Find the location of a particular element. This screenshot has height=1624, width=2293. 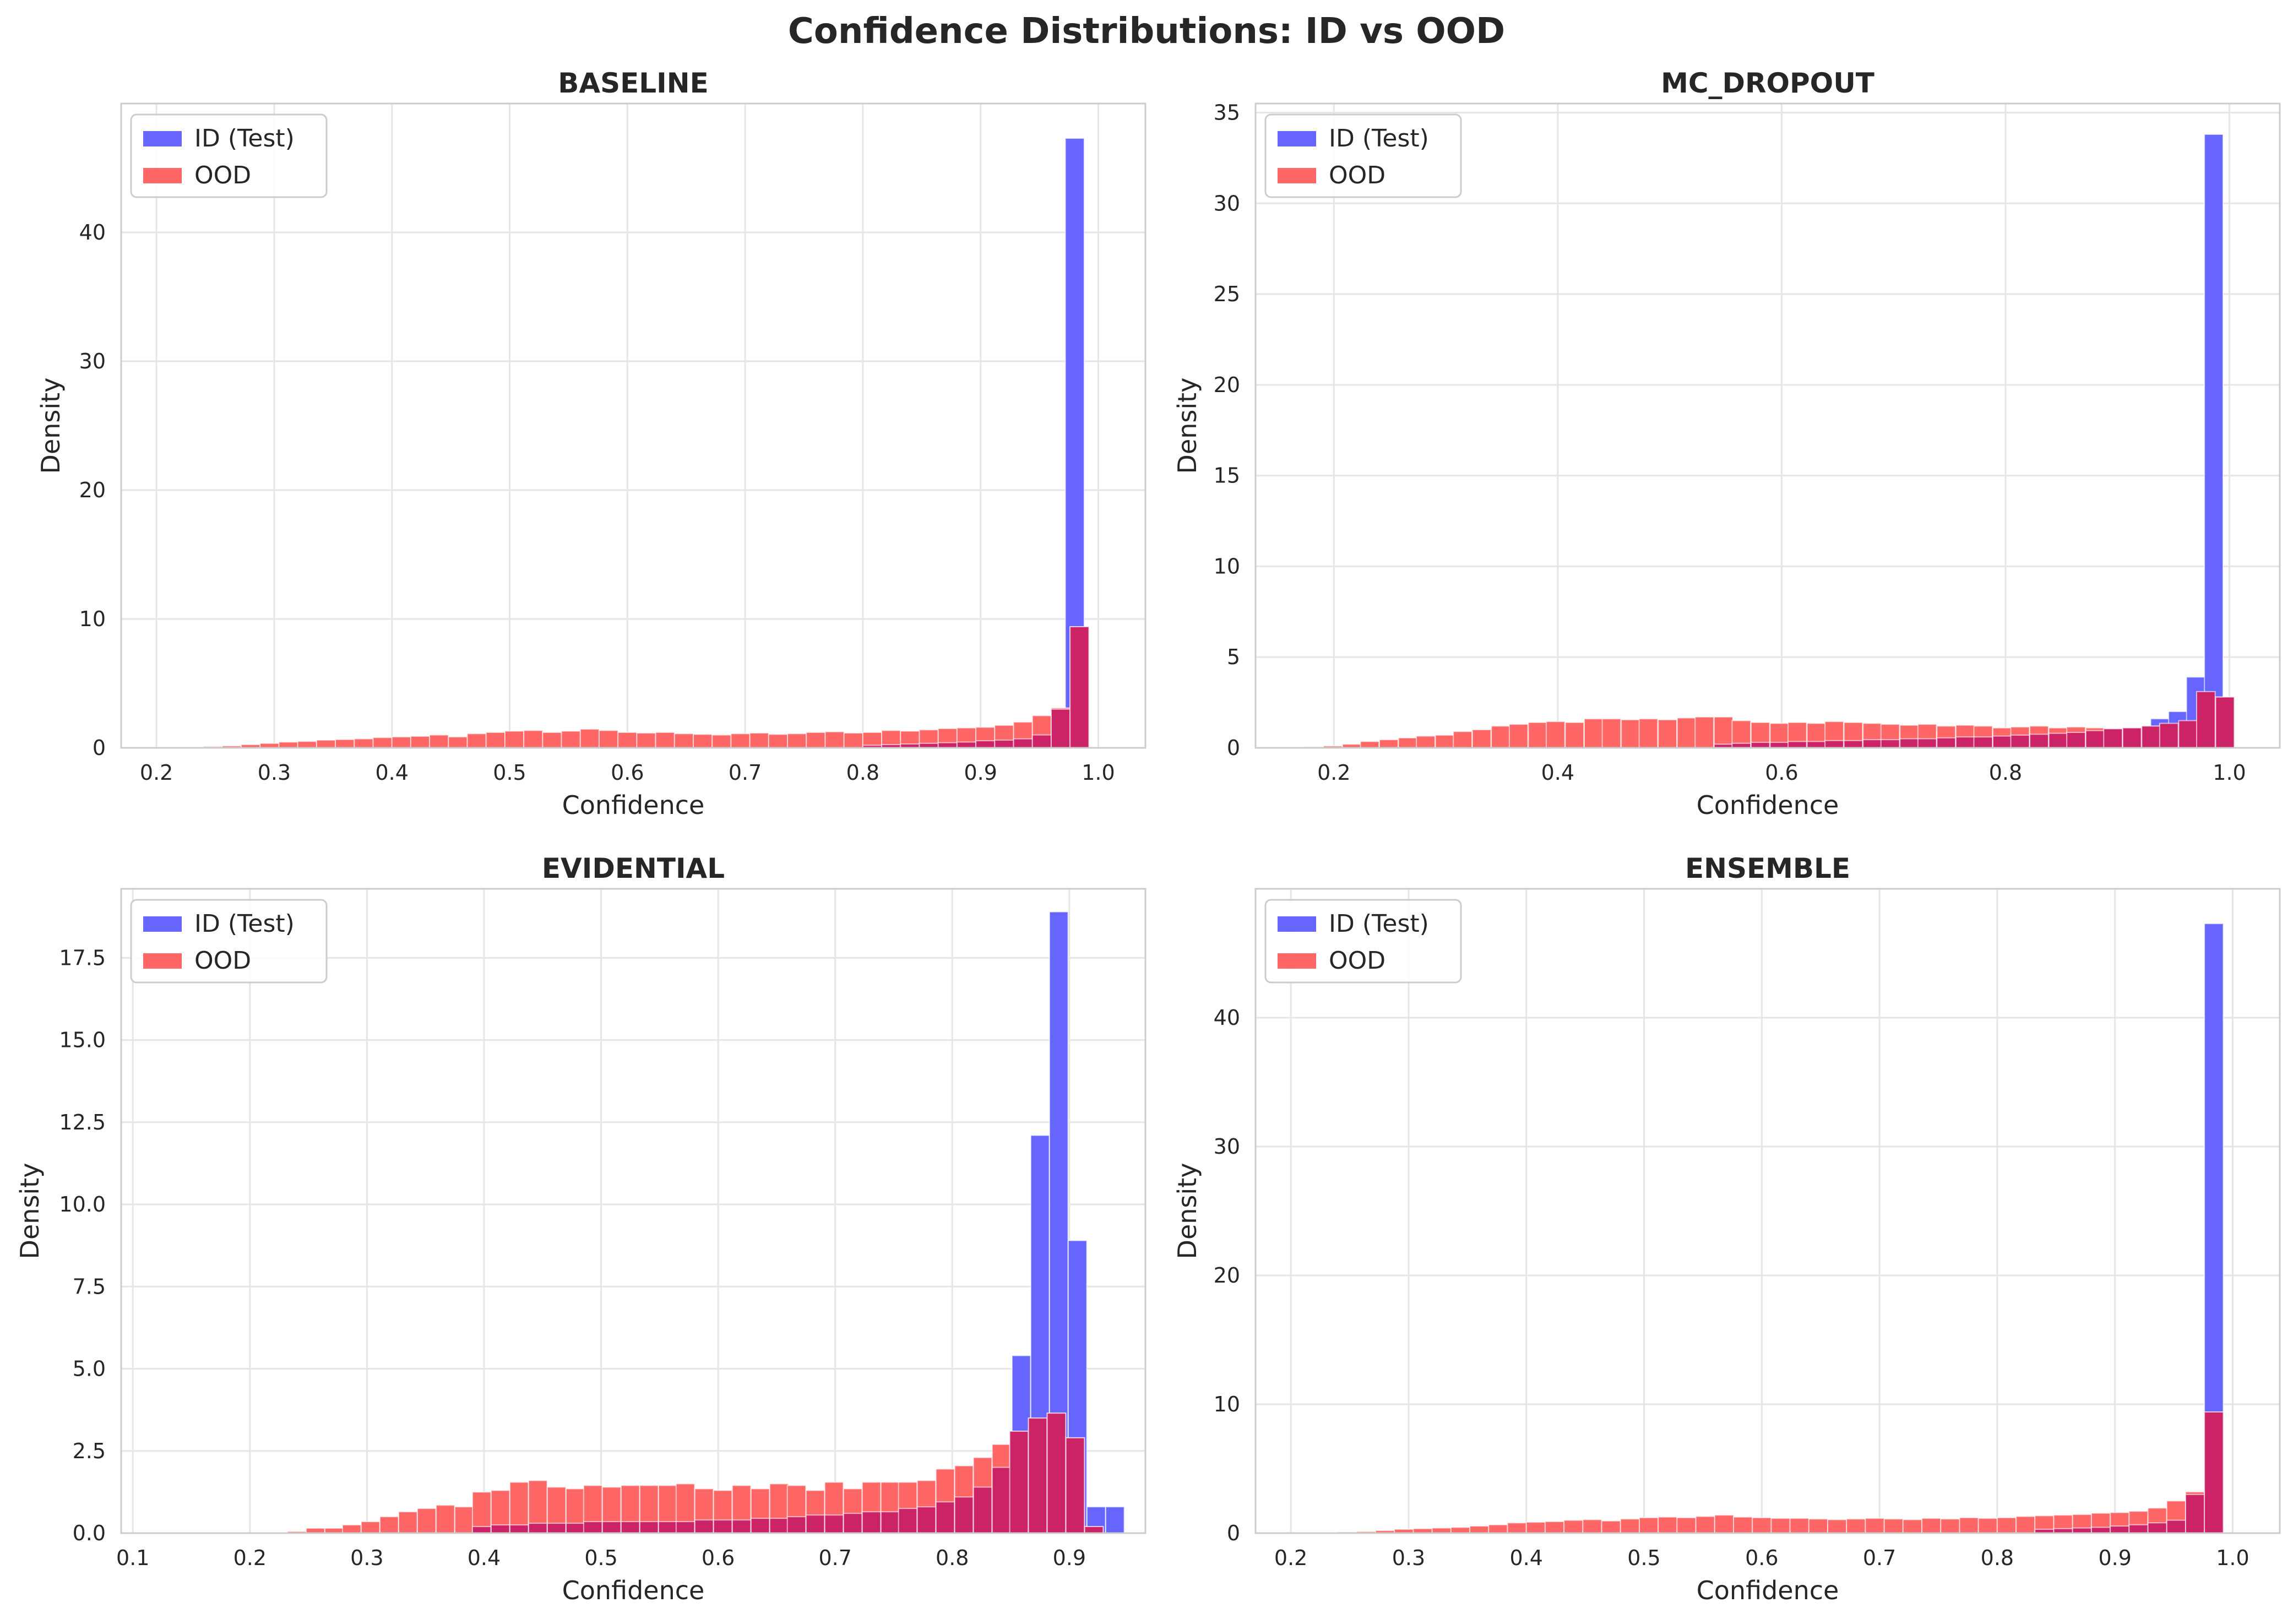

y-axis-label: Density is located at coordinates (30, 1211).